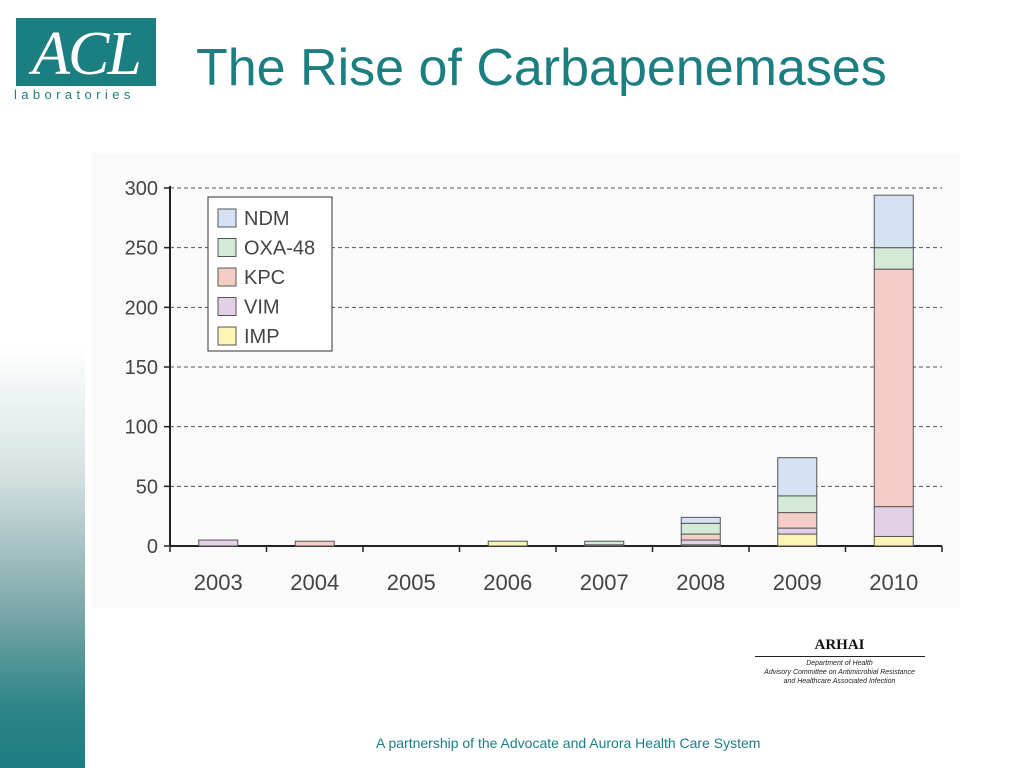  I want to click on x-tick-label: 2008, so click(700, 582).